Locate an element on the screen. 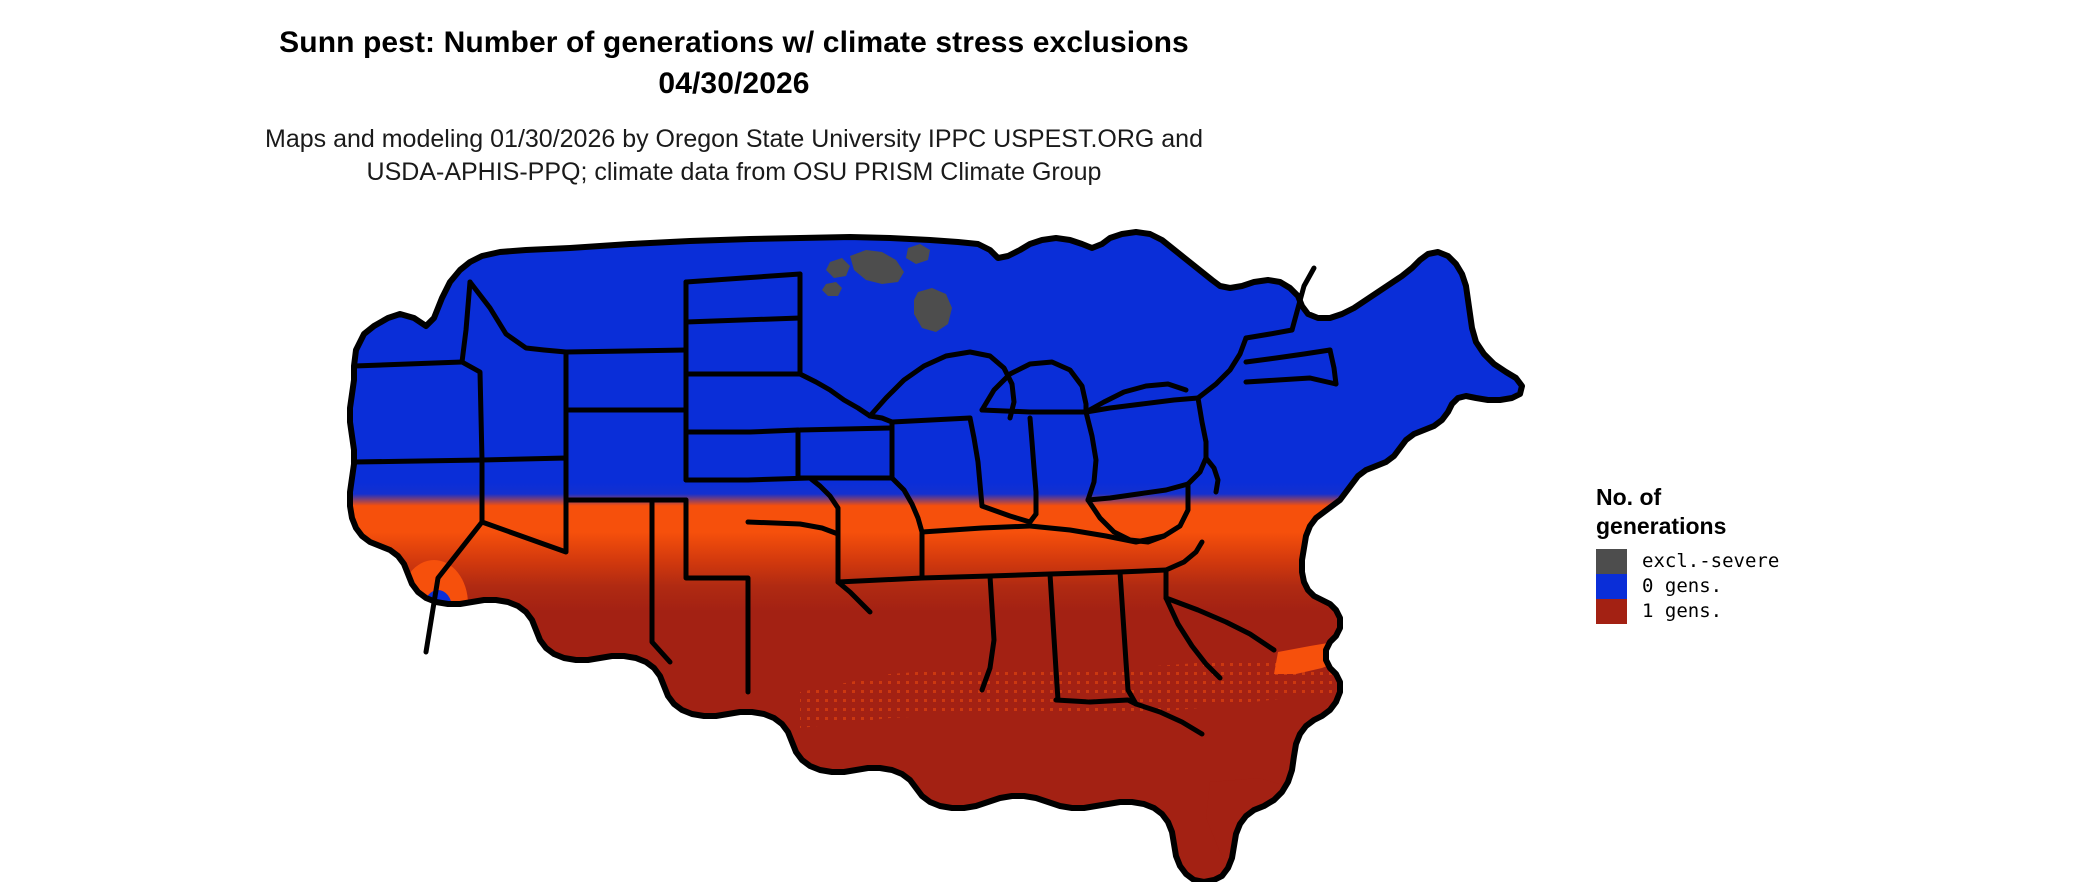 The image size is (2100, 892). lake-superior-shore is located at coordinates (942, 385).